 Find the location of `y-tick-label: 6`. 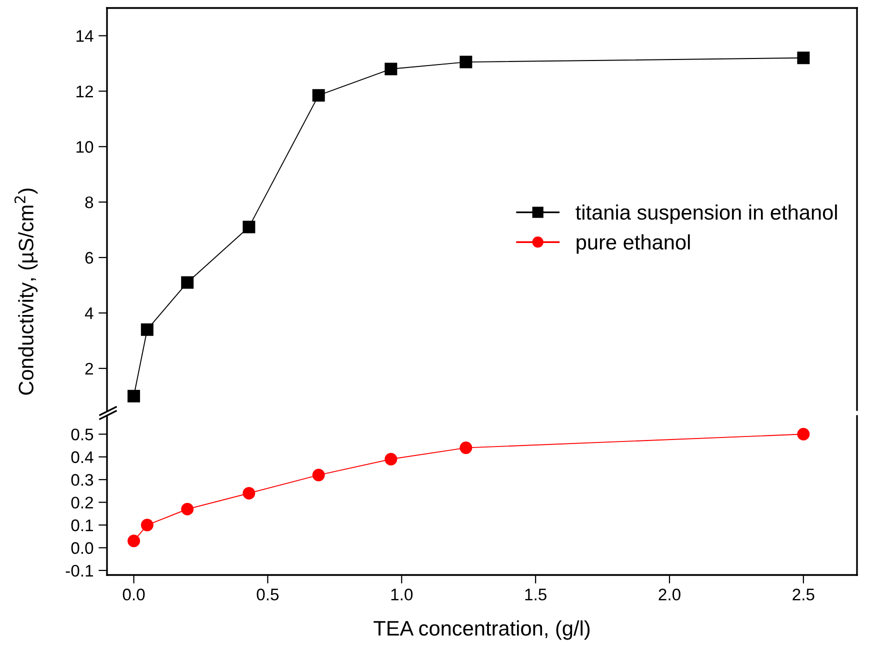

y-tick-label: 6 is located at coordinates (89, 258).